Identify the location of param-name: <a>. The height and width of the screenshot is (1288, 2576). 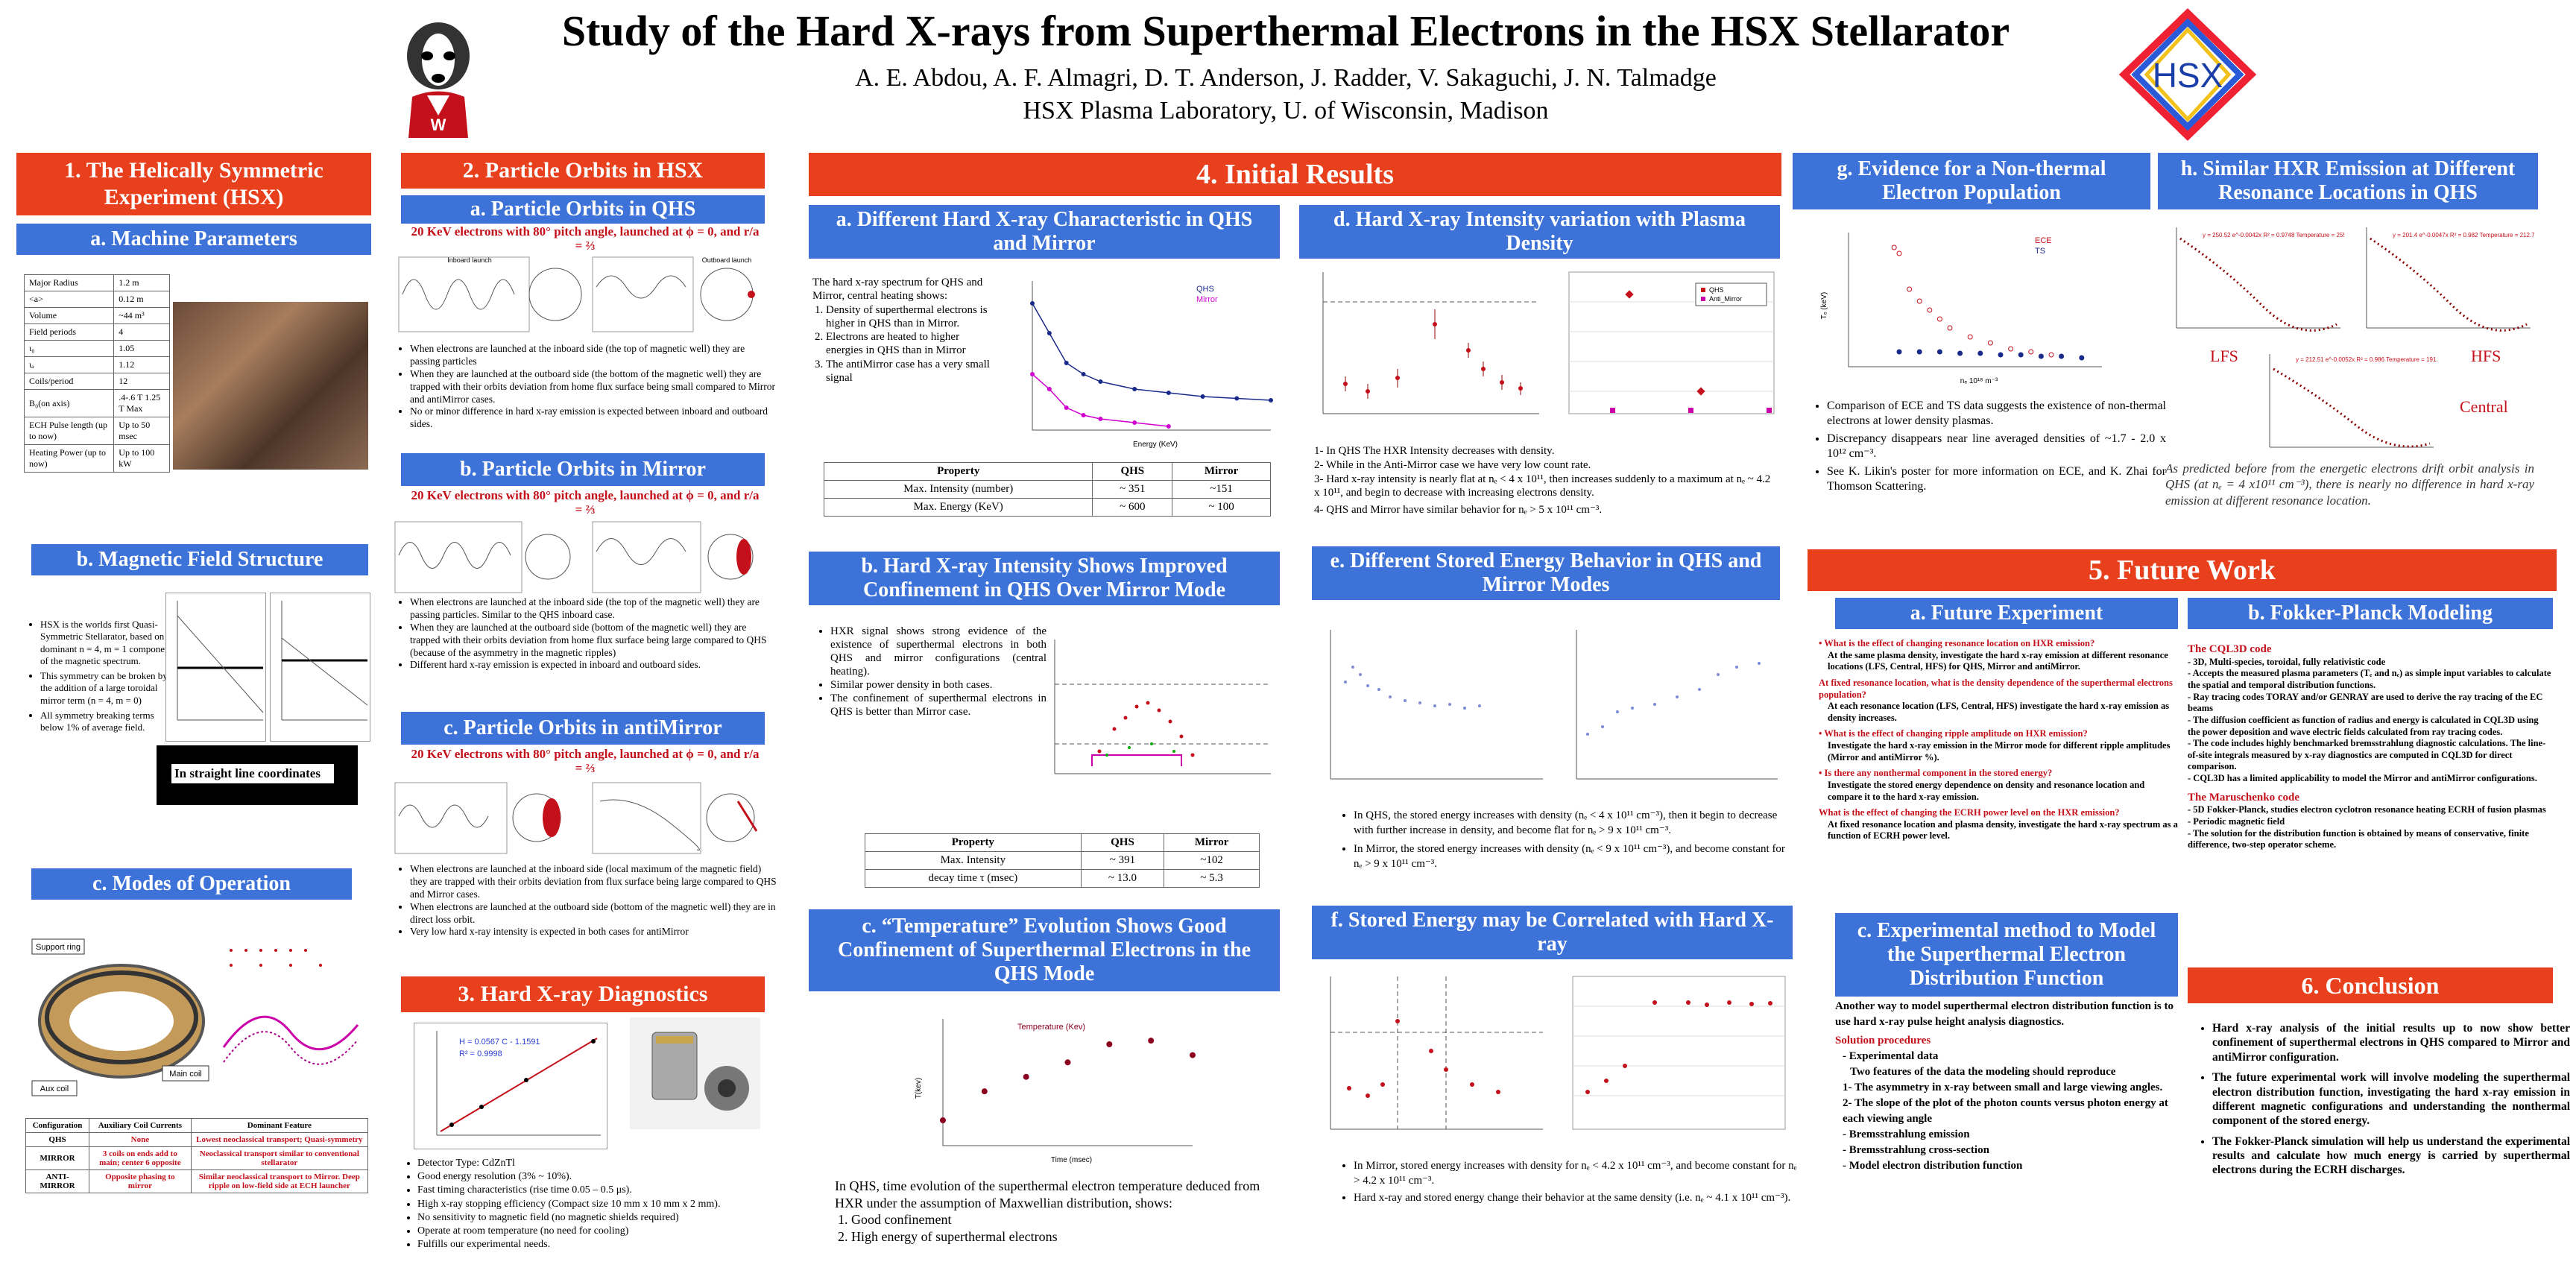
(69, 299).